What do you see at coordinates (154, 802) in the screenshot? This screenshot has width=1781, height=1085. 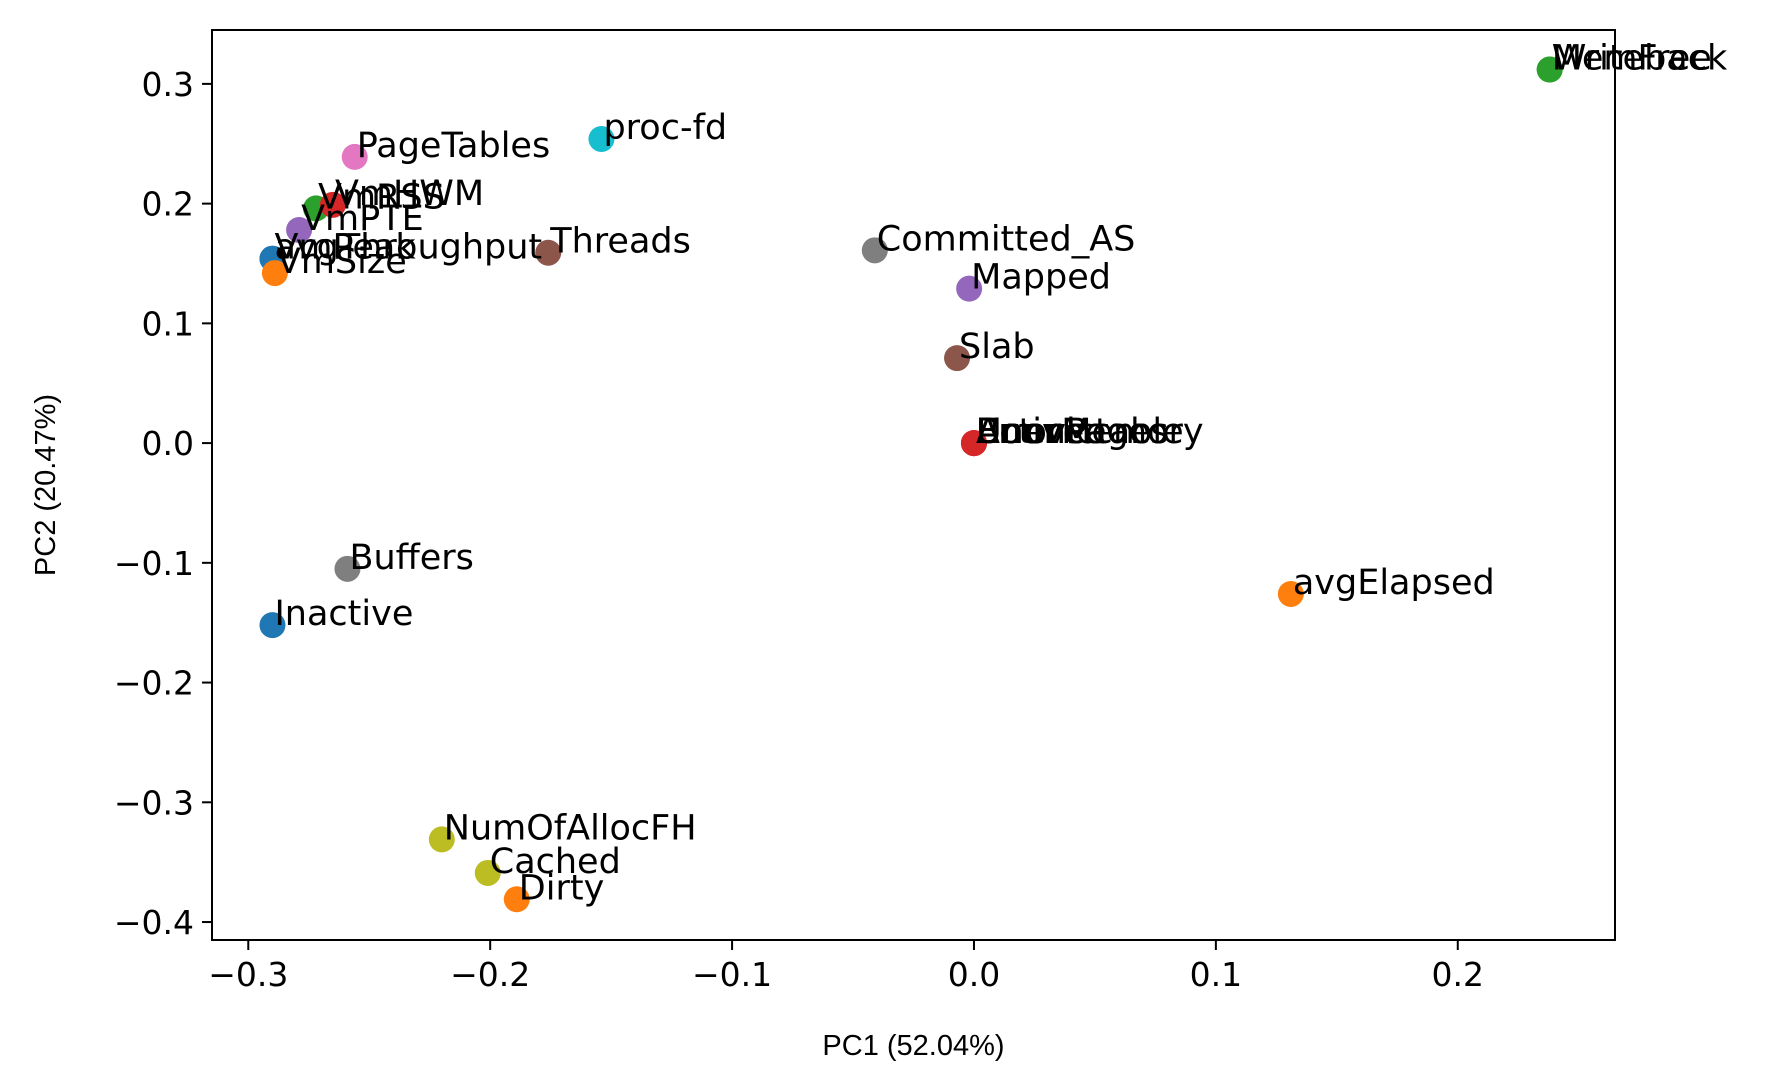 I see `y-tick-label: −0.3` at bounding box center [154, 802].